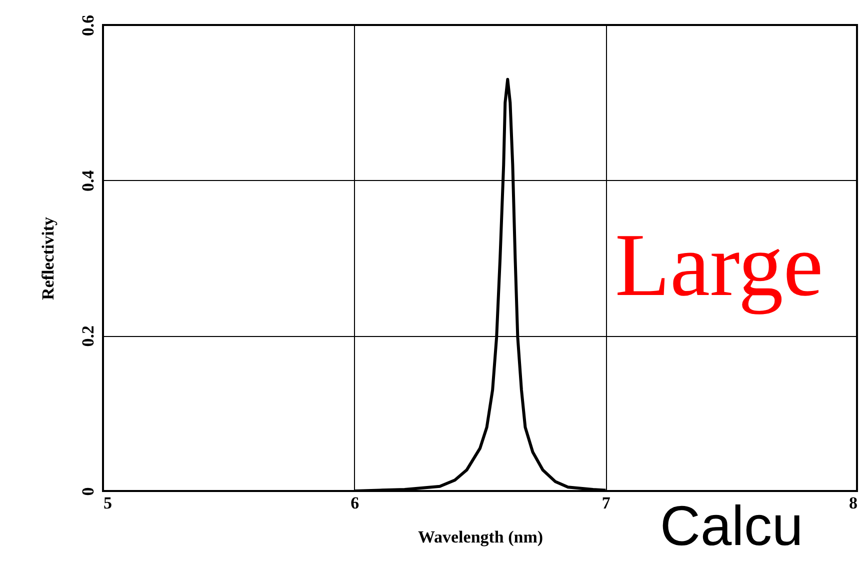  Describe the element at coordinates (108, 503) in the screenshot. I see `x-tick-label: 5` at that location.